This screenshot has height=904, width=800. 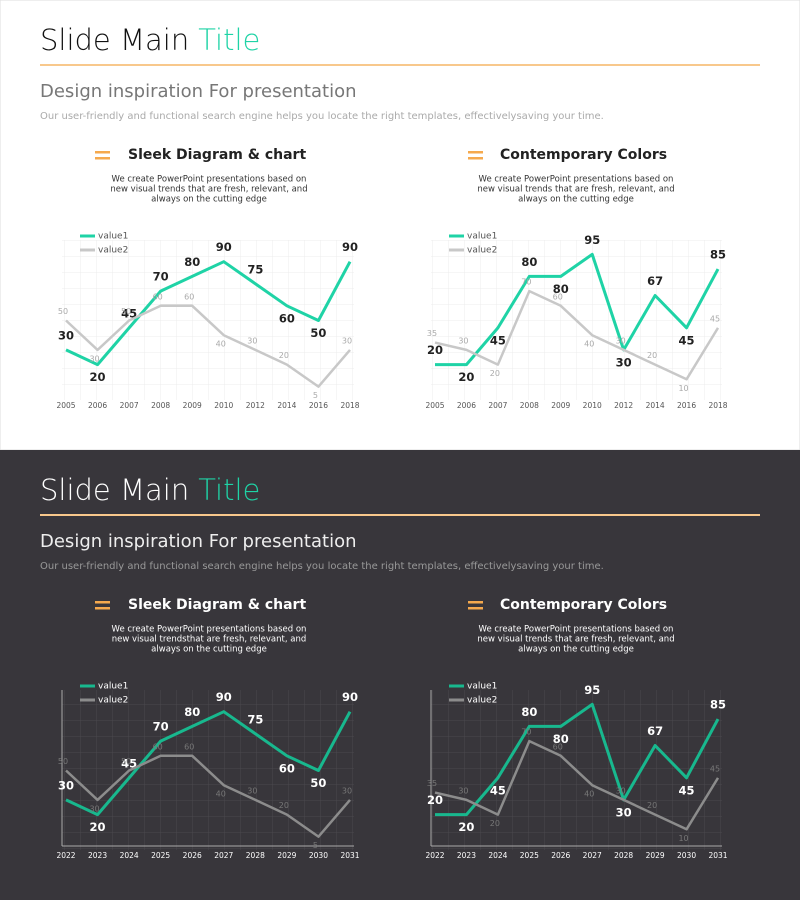 What do you see at coordinates (223, 855) in the screenshot?
I see `x-tick-label: 2027` at bounding box center [223, 855].